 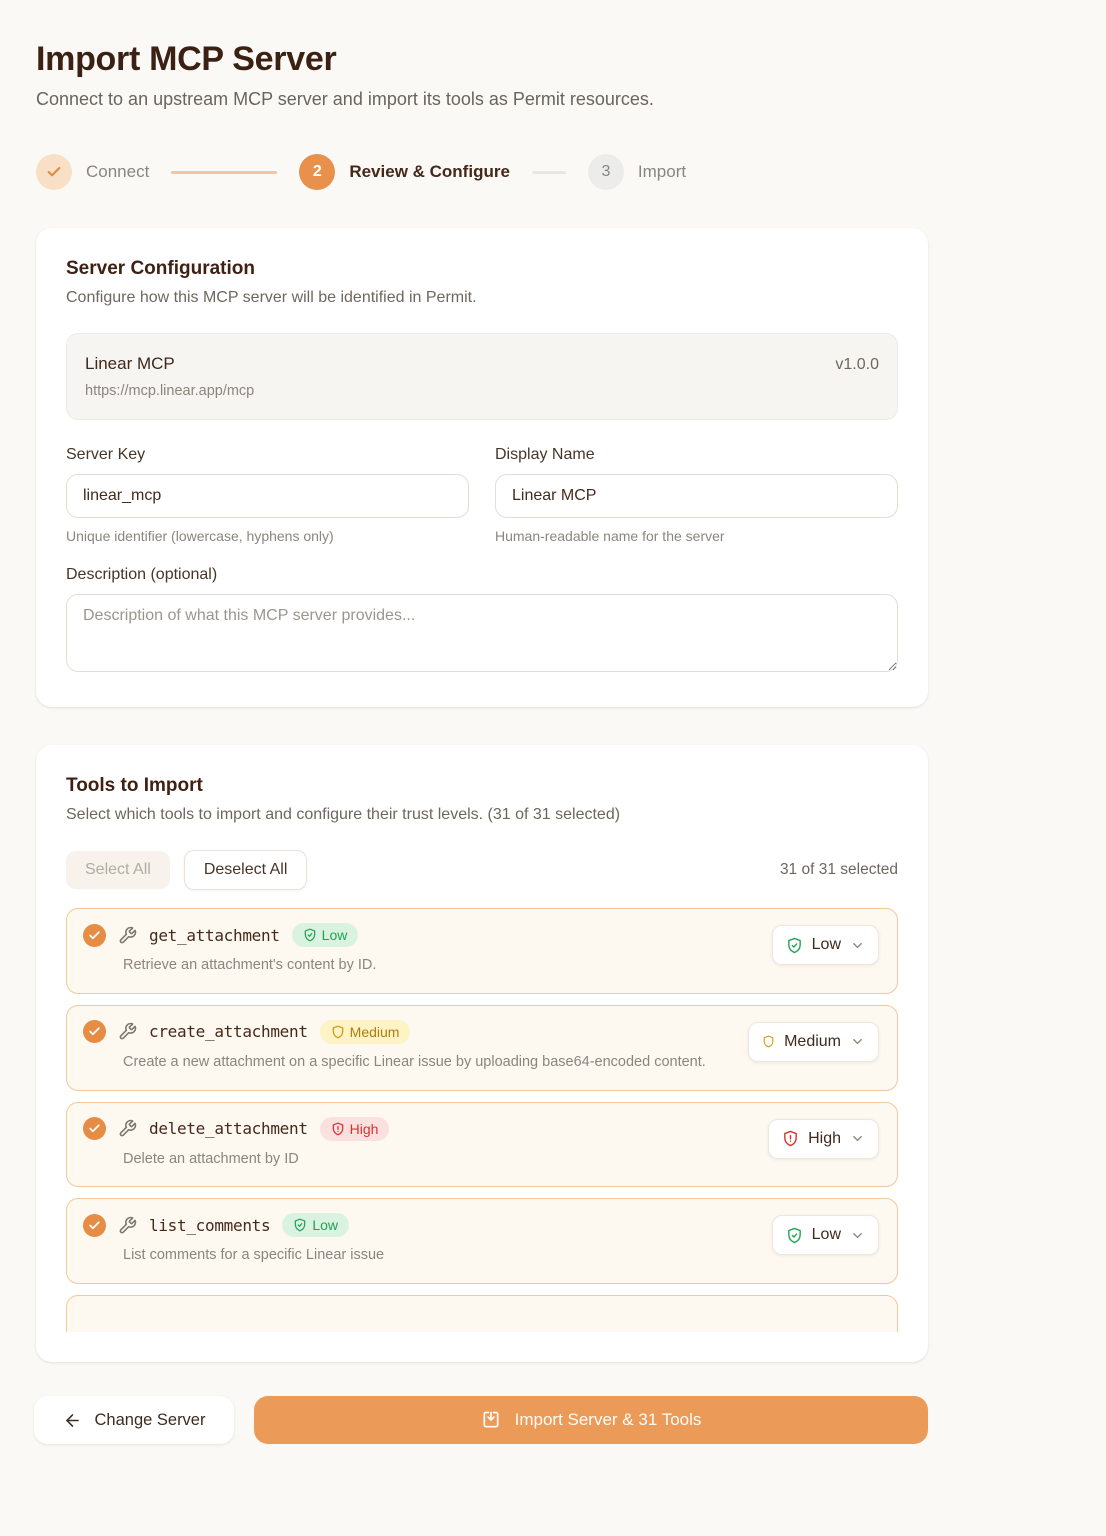 What do you see at coordinates (548, 172) in the screenshot?
I see `stepper-connector-upcoming` at bounding box center [548, 172].